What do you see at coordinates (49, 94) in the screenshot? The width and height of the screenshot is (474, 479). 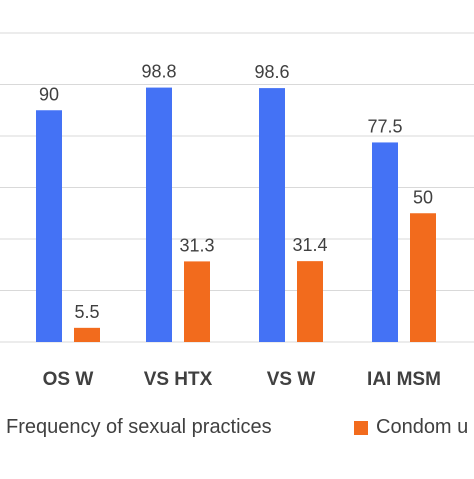 I see `data-label: 90` at bounding box center [49, 94].